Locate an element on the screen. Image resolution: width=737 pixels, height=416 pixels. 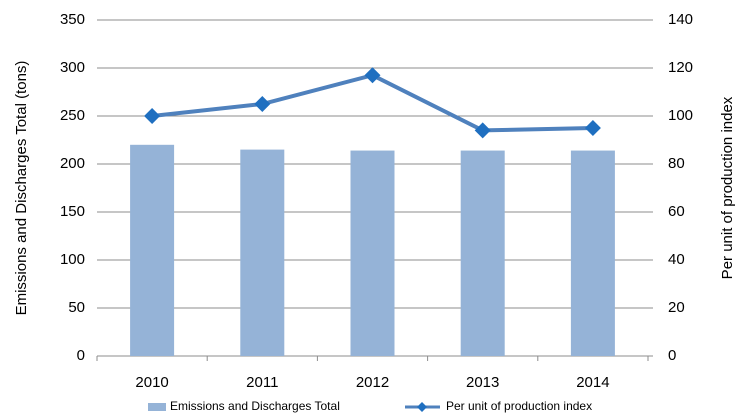
y2-tick-label: 140 is located at coordinates (680, 19).